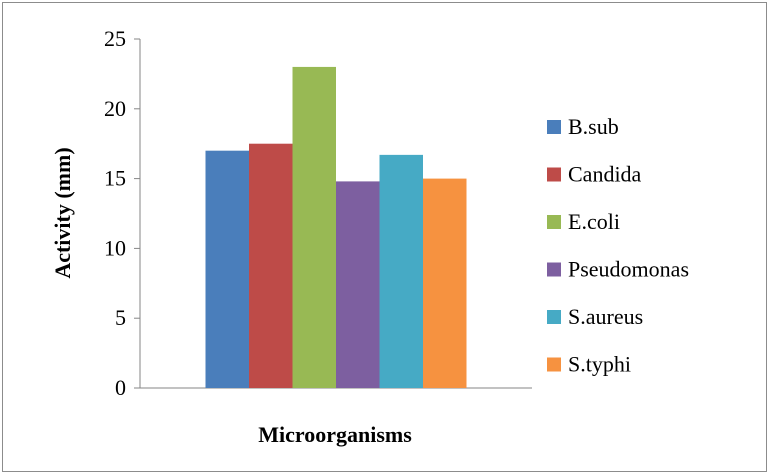 Image resolution: width=770 pixels, height=475 pixels. Describe the element at coordinates (115, 247) in the screenshot. I see `y-tick-label: 10` at that location.